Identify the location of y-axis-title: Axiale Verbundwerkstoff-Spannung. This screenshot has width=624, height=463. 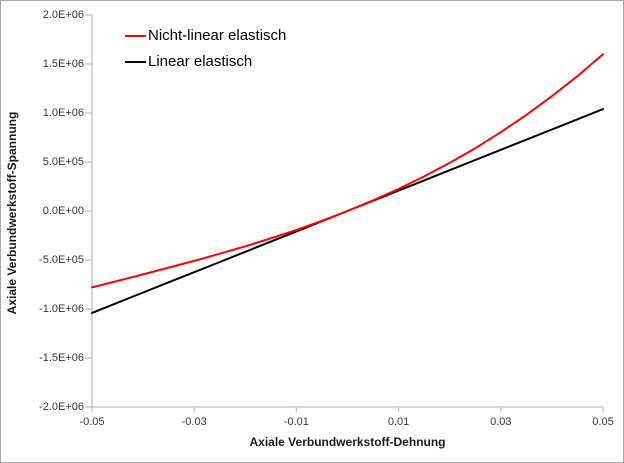
(12, 213).